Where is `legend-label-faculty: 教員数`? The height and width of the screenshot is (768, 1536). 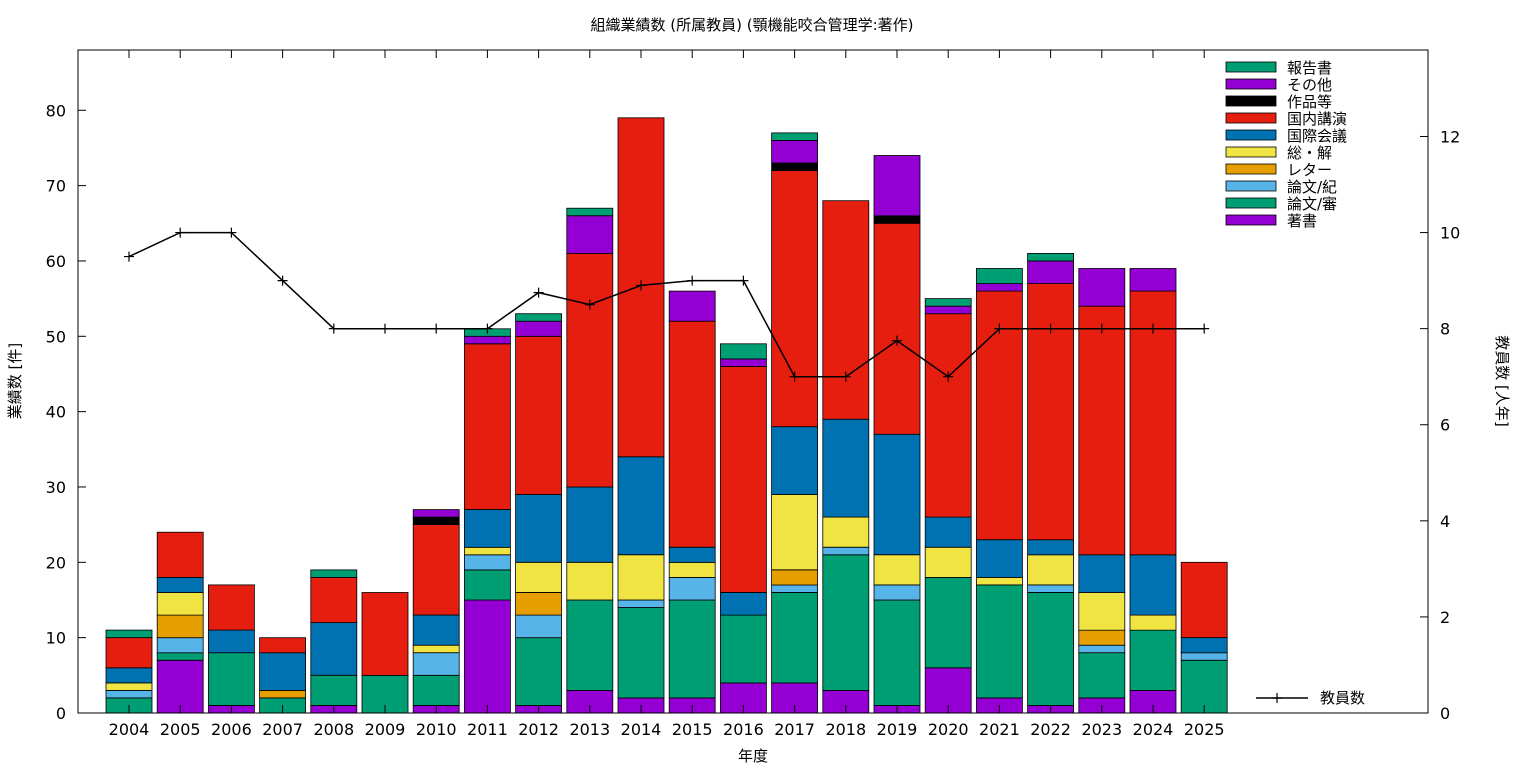
legend-label-faculty: 教員数 is located at coordinates (1342, 698).